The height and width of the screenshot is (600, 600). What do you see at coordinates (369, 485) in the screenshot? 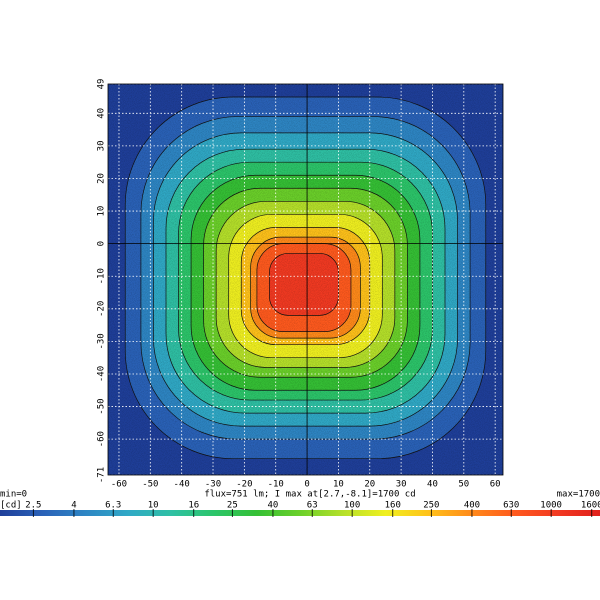
I see `x-tick-label: 20` at bounding box center [369, 485].